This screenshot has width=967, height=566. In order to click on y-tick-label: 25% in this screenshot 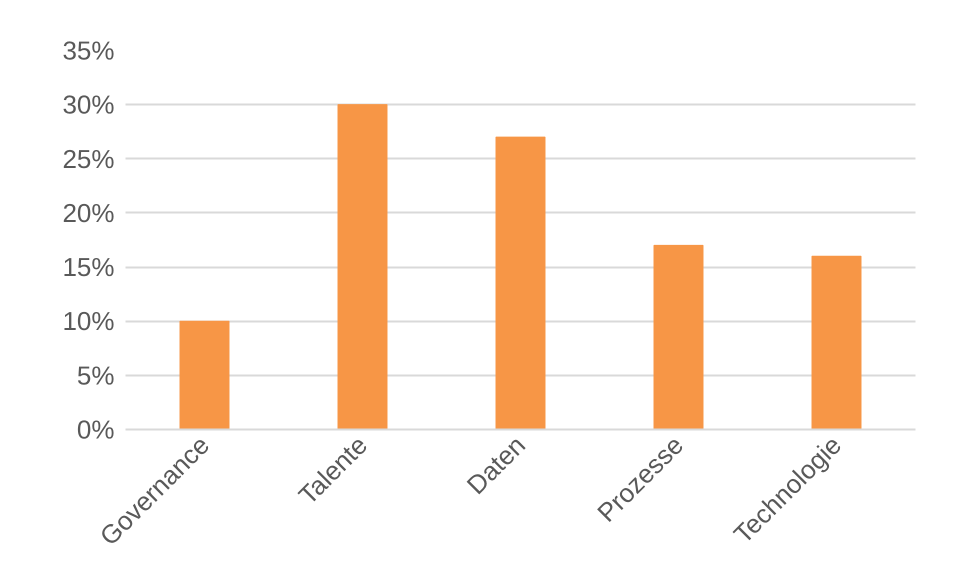, I will do `click(88, 159)`.